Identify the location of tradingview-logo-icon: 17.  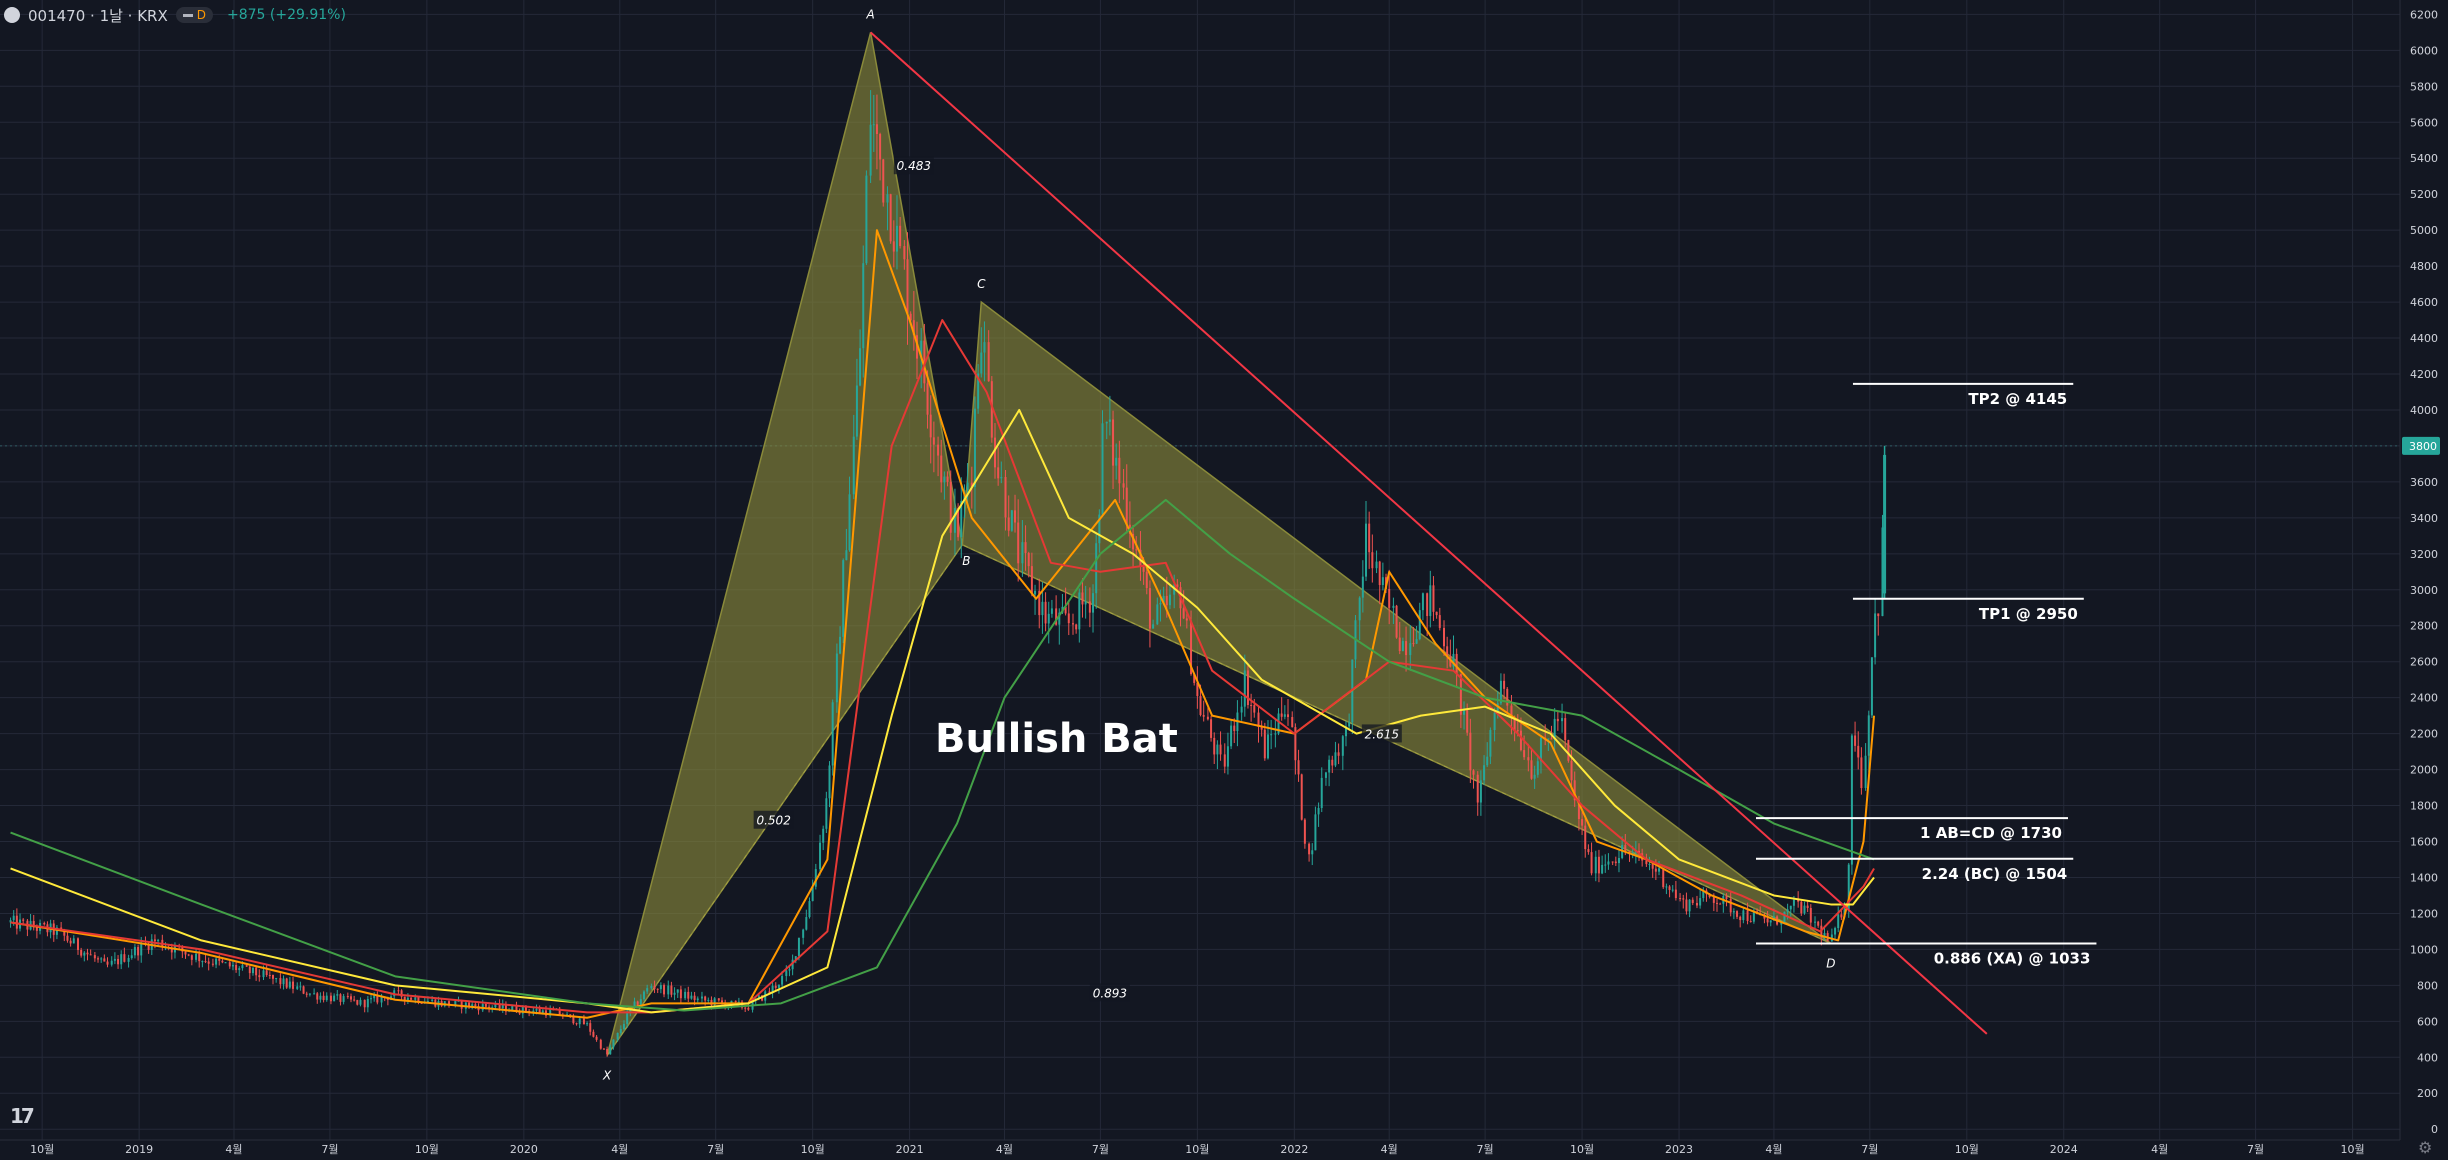
(22, 1116).